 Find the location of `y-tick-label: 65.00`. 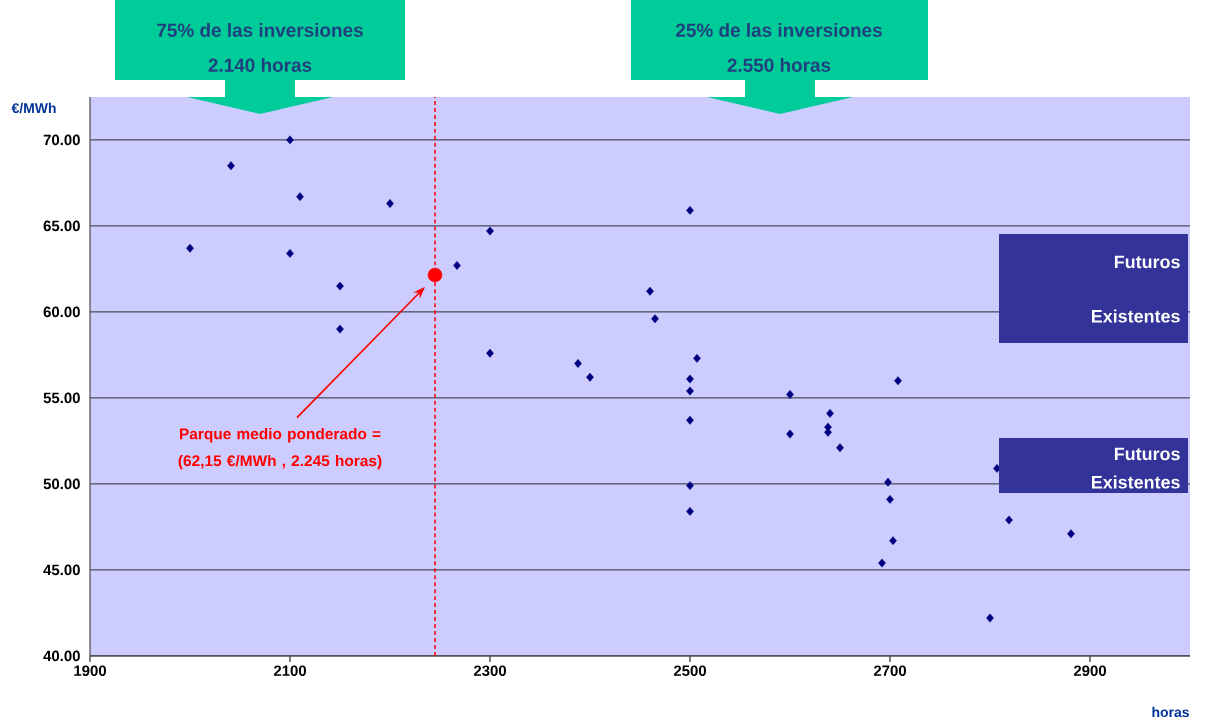

y-tick-label: 65.00 is located at coordinates (61, 226).